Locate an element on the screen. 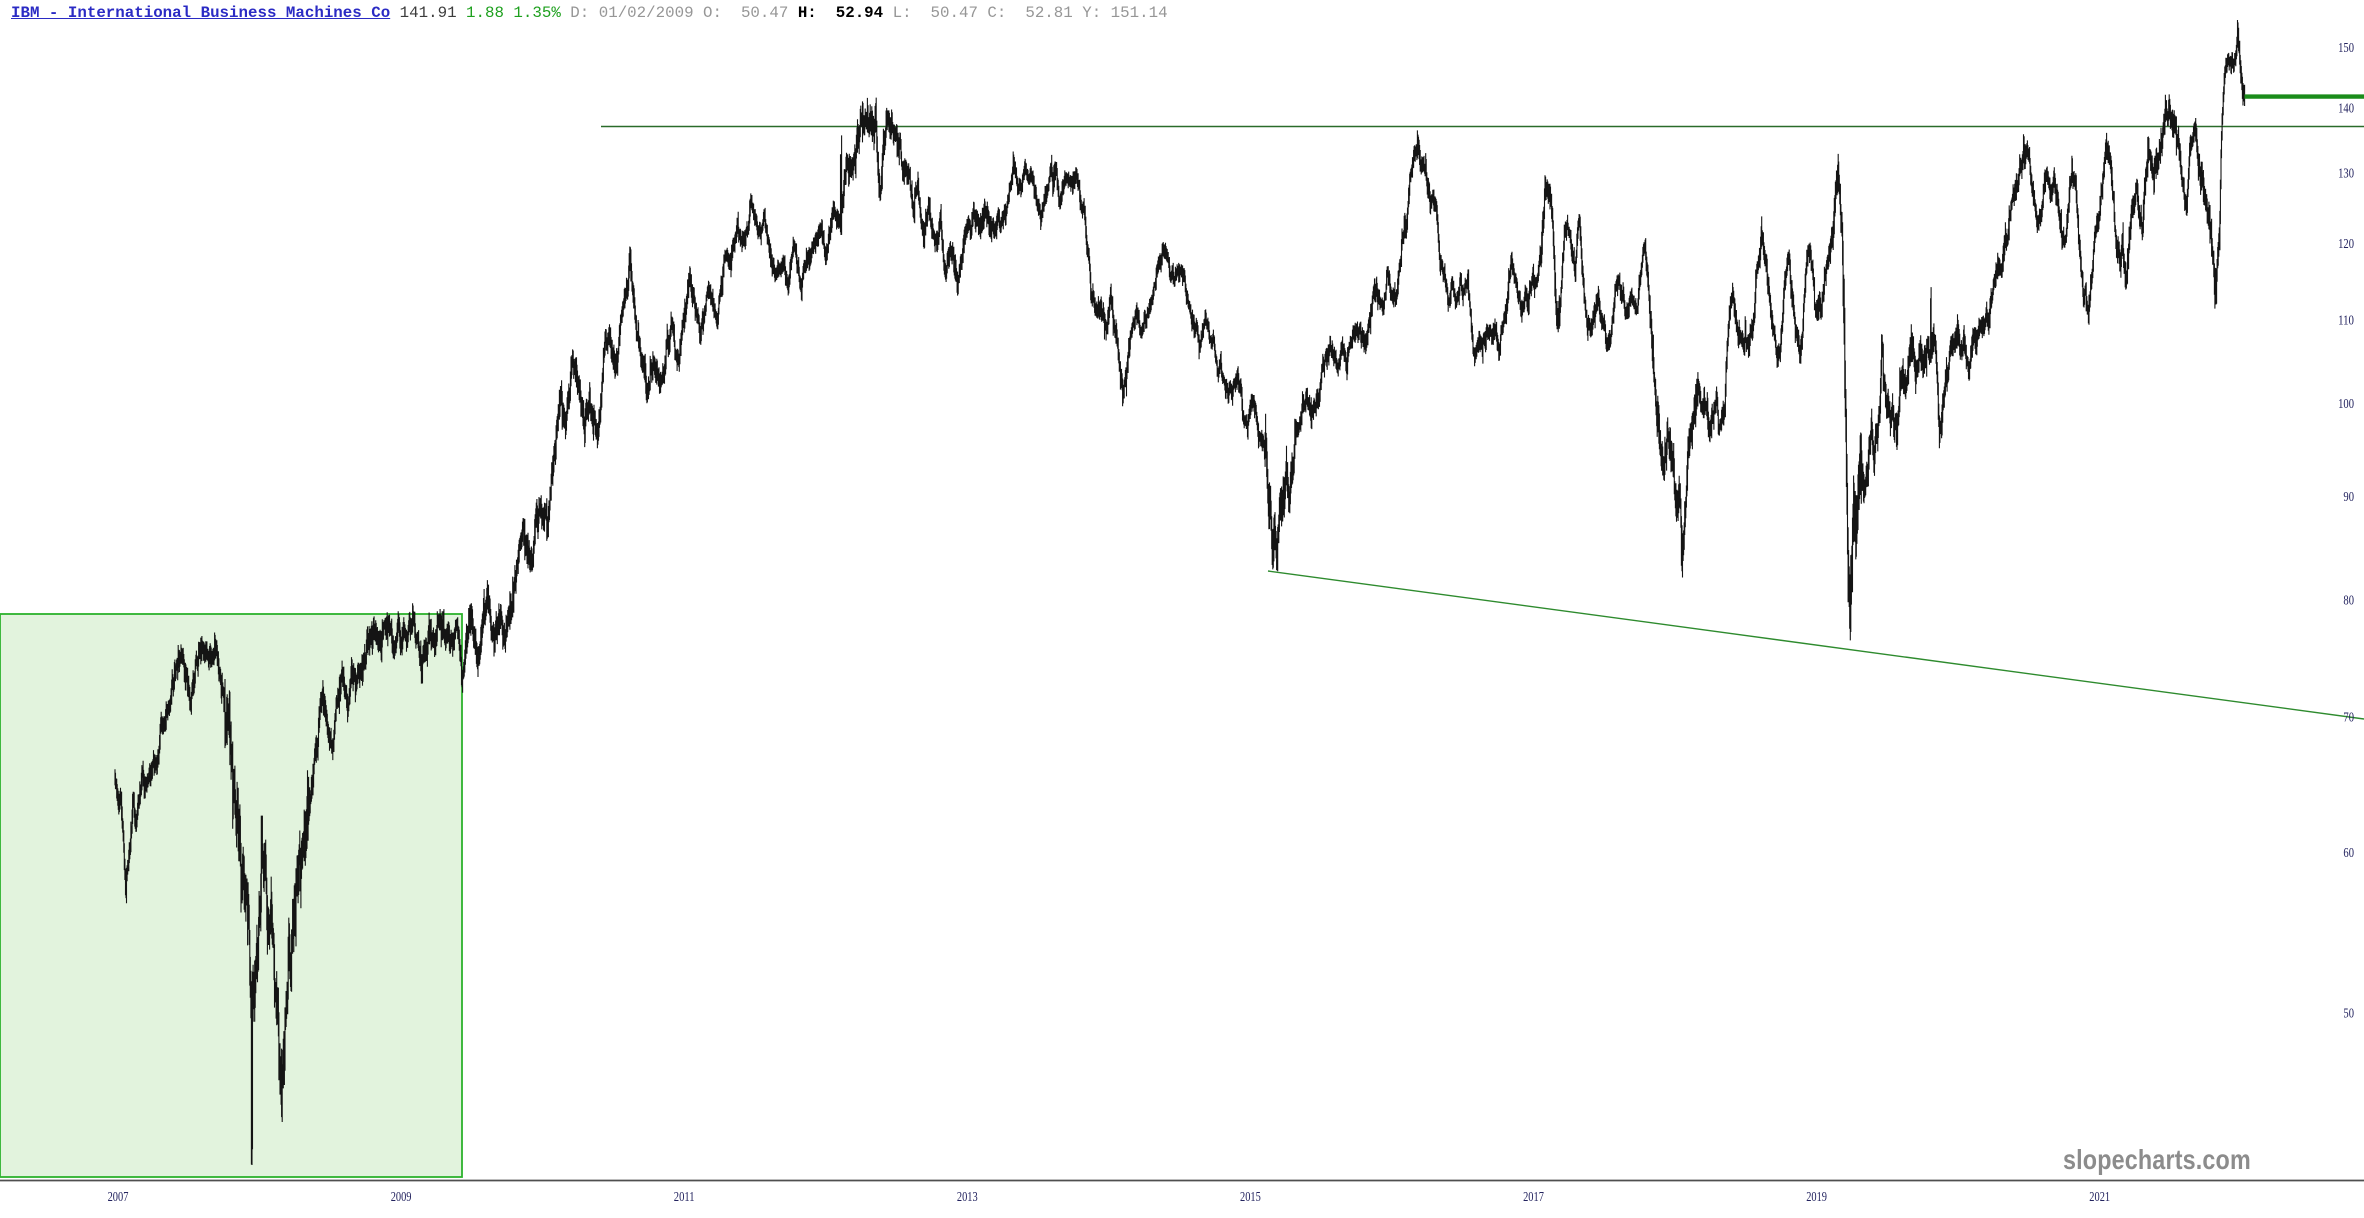  svg-text: 70 is located at coordinates (2348, 717).